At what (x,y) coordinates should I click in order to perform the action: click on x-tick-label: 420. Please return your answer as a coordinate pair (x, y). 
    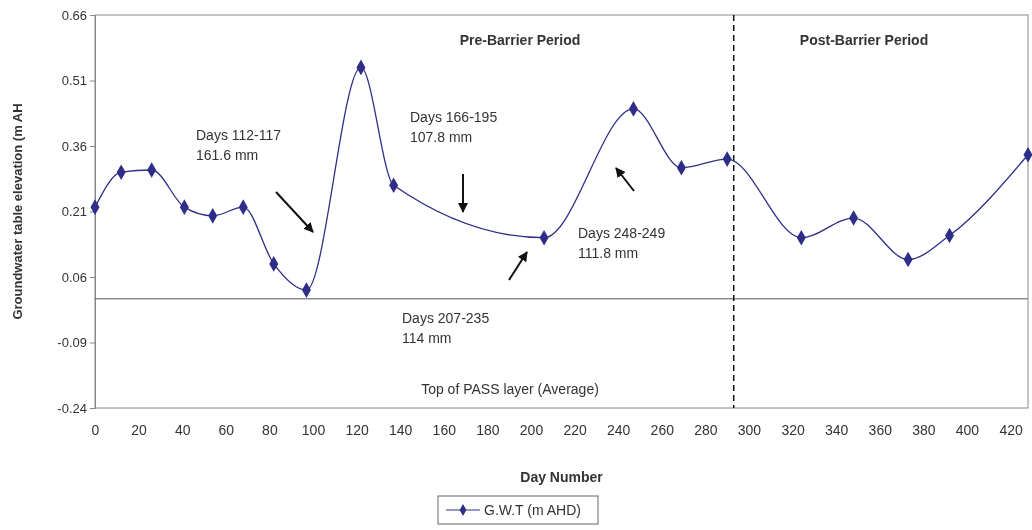
    Looking at the image, I should click on (1011, 429).